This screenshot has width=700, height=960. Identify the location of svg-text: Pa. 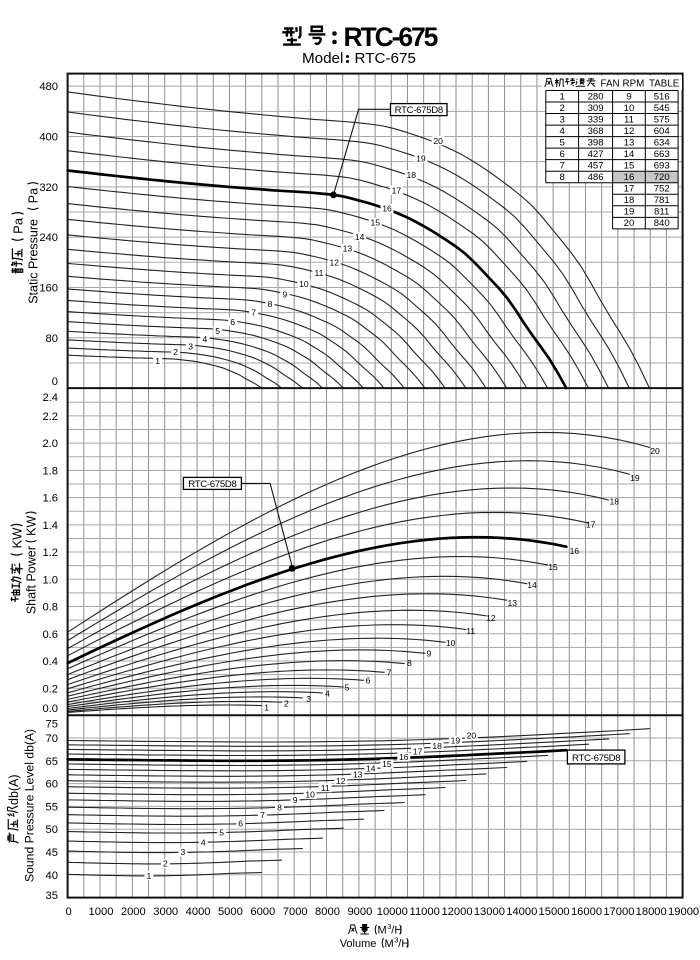
(17, 225).